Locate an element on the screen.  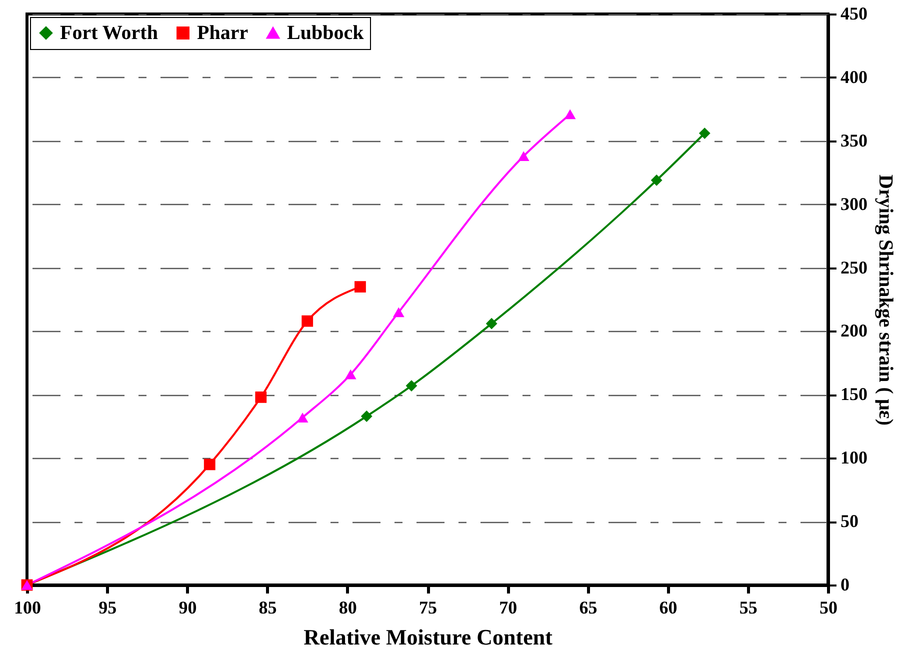
y-tick-label: 400 is located at coordinates (854, 76).